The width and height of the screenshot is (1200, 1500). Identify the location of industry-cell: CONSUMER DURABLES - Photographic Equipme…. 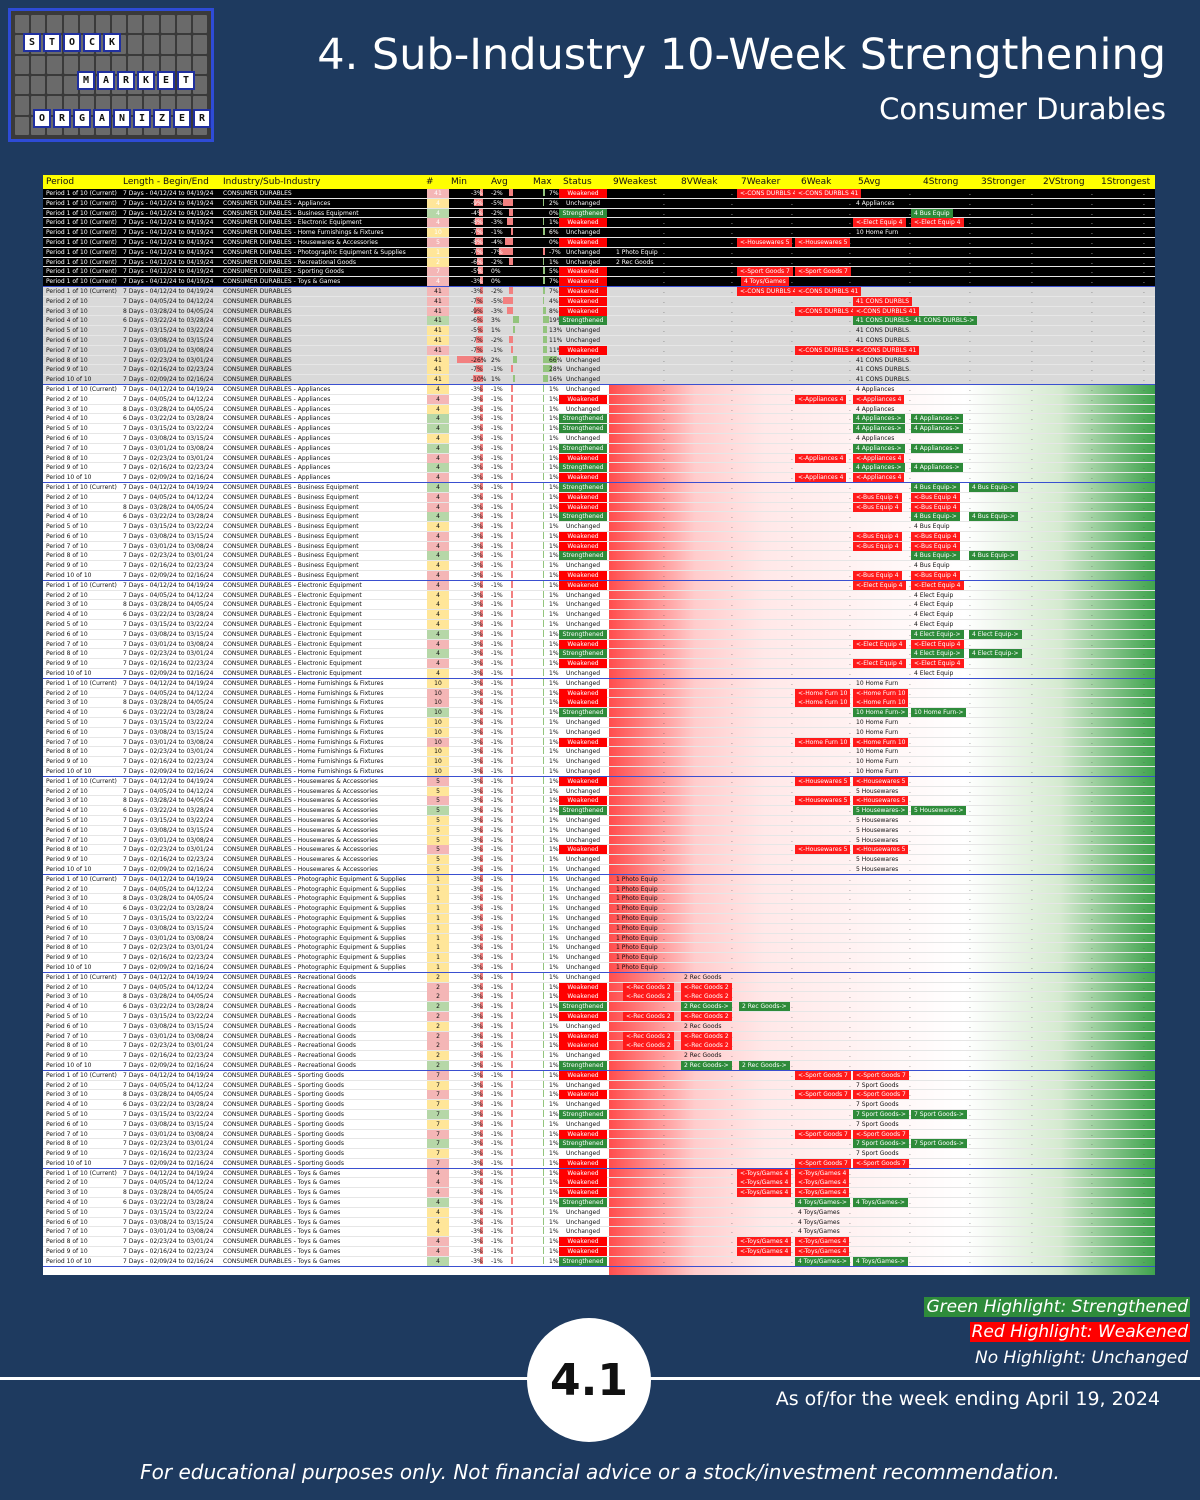
(314, 899).